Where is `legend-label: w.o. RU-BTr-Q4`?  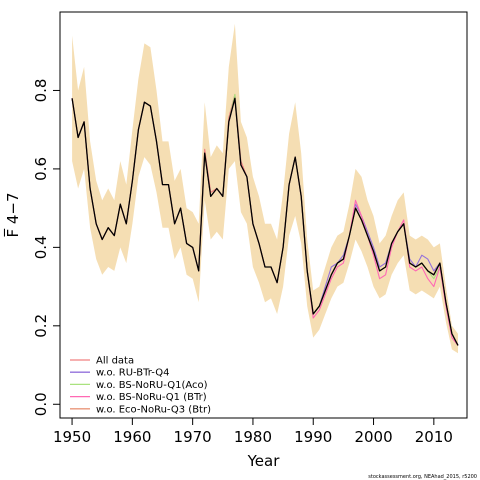
legend-label: w.o. RU-BTr-Q4 is located at coordinates (132, 373).